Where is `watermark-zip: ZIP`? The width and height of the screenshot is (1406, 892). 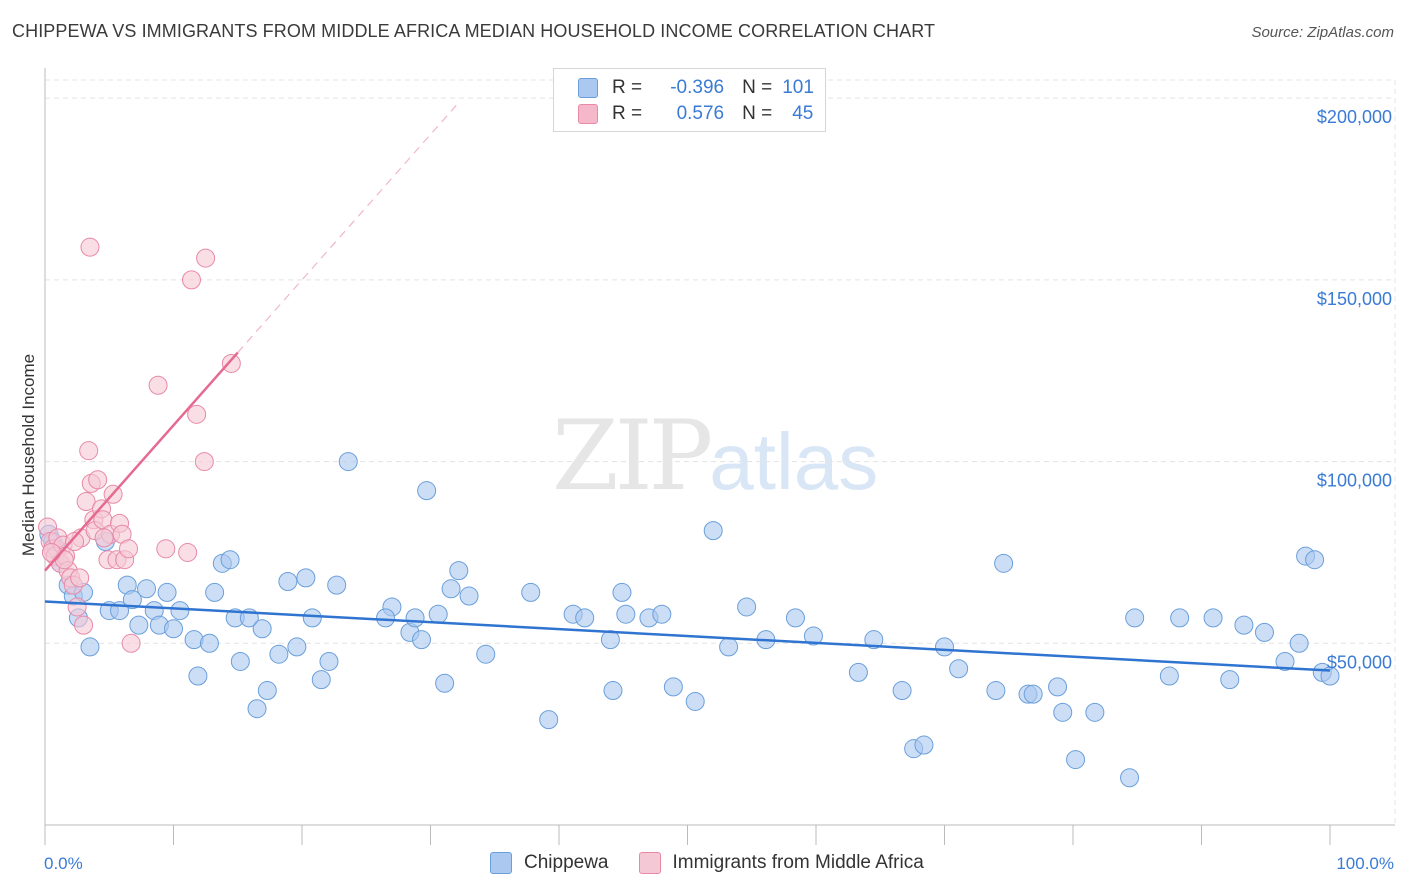 watermark-zip: ZIP is located at coordinates (632, 456).